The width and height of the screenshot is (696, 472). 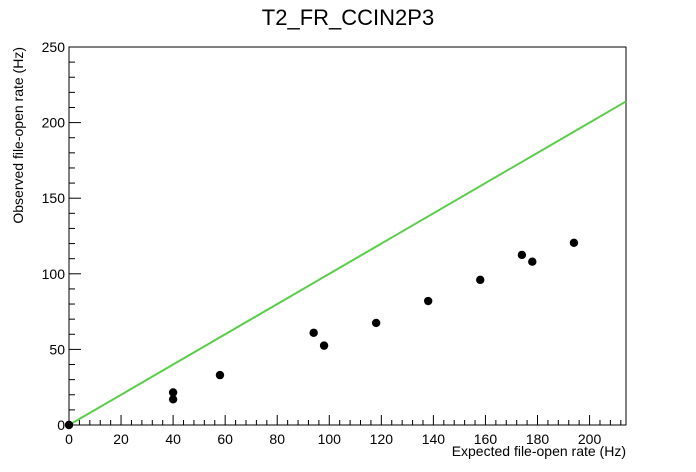 What do you see at coordinates (277, 439) in the screenshot?
I see `x-tick-label: 80` at bounding box center [277, 439].